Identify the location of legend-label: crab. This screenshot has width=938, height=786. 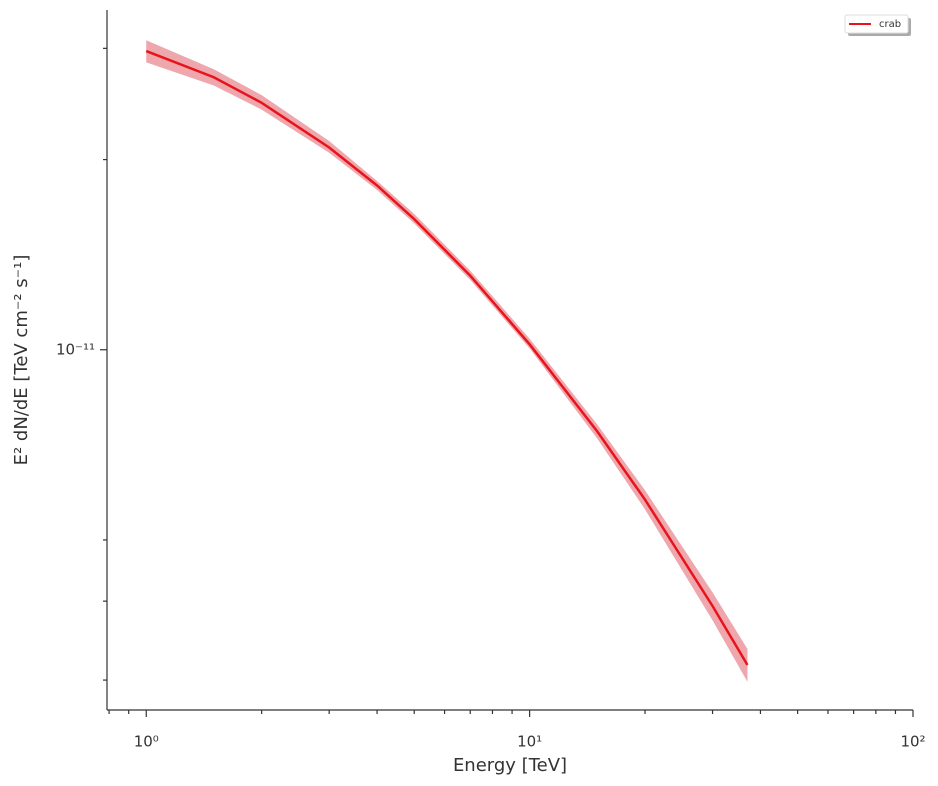
(890, 24).